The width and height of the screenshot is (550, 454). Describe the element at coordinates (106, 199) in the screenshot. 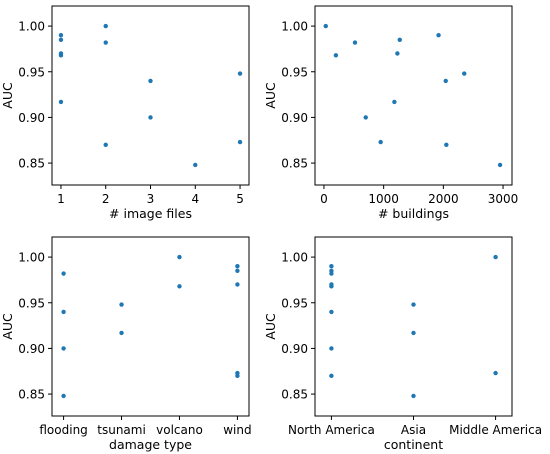

I see `x-tick-label: 2` at that location.